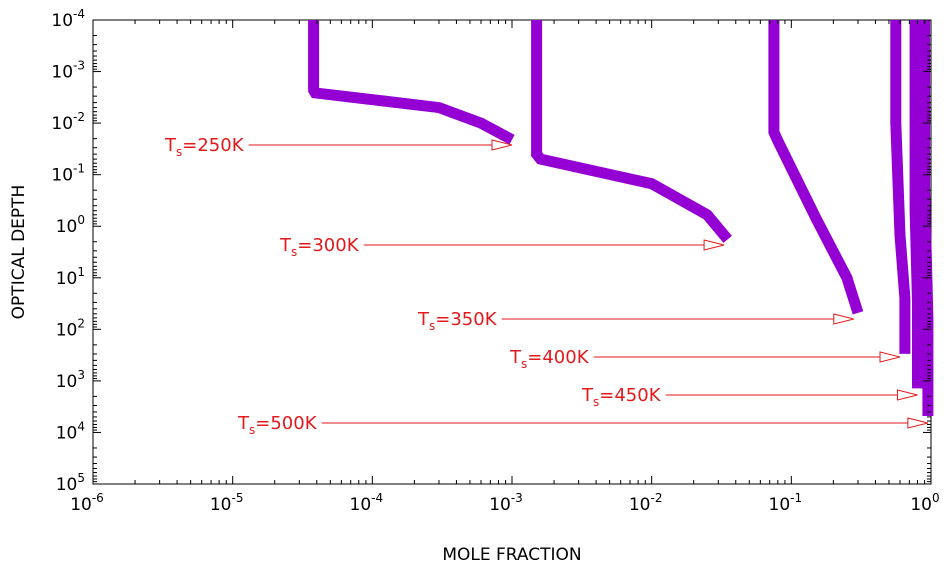 The image size is (947, 569). What do you see at coordinates (319, 247) in the screenshot?
I see `annotation-label: Ts=300K` at bounding box center [319, 247].